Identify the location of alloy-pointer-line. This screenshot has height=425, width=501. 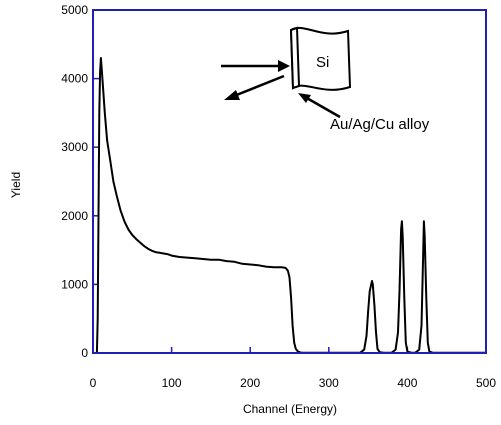
(322, 107).